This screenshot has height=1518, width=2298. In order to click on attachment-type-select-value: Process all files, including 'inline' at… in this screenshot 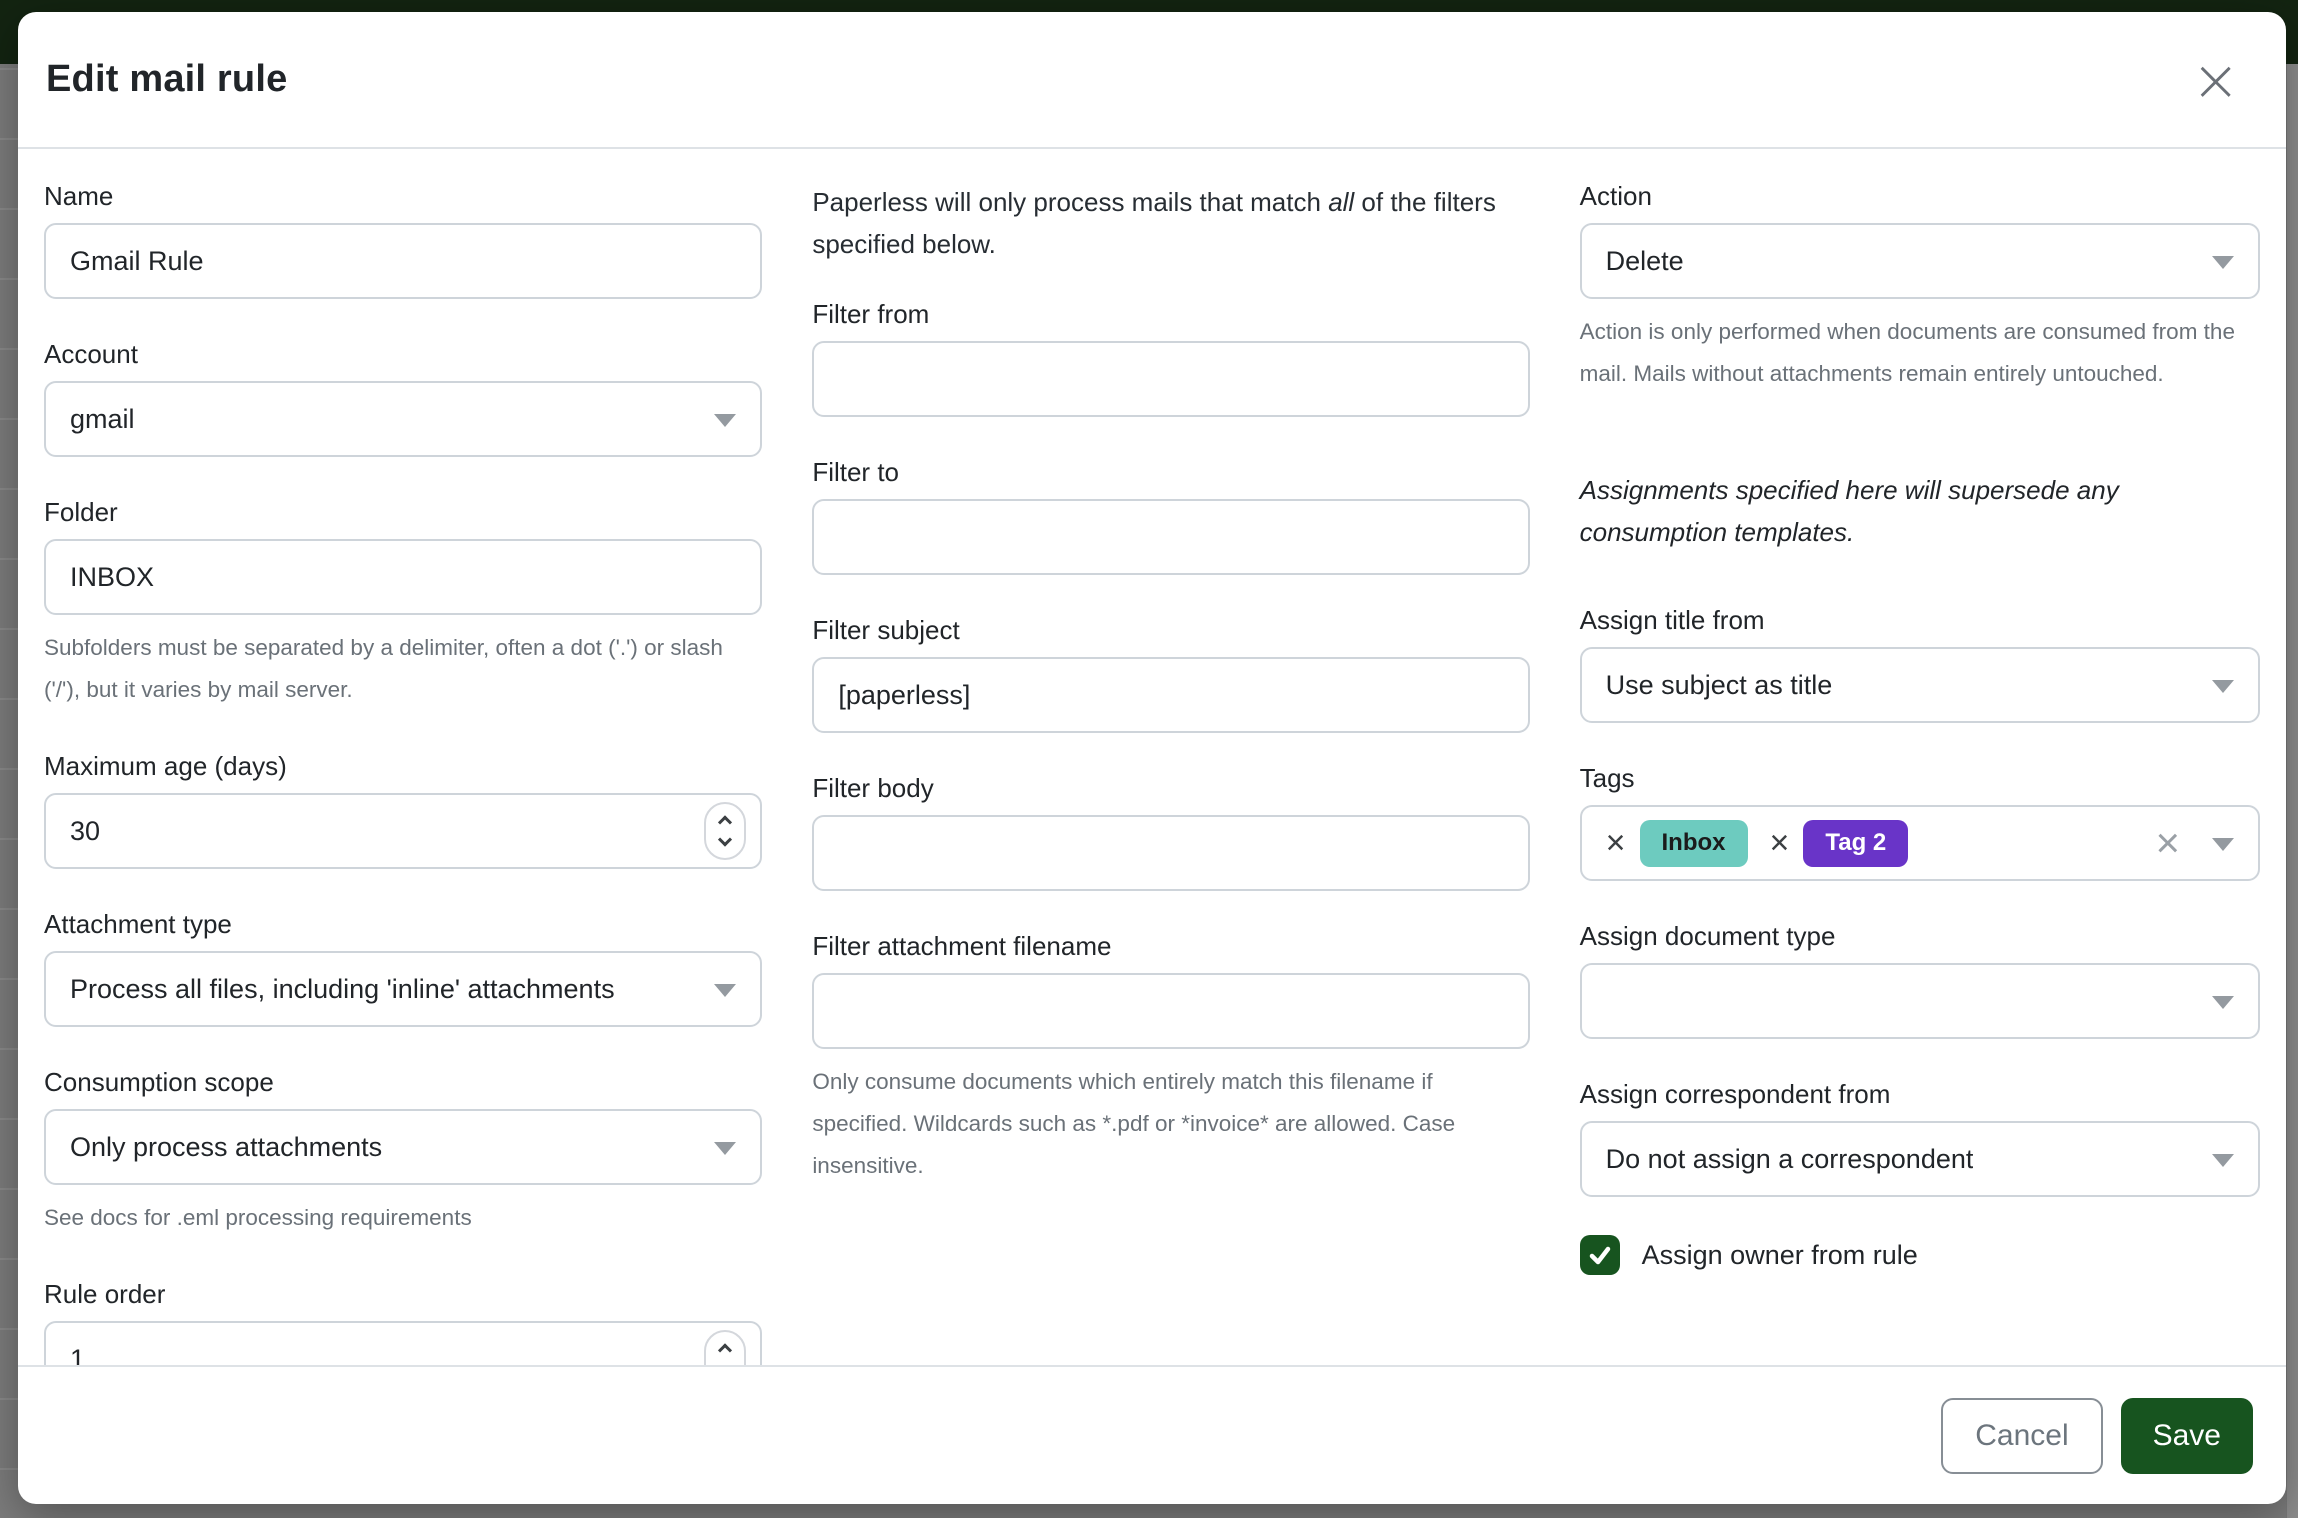, I will do `click(342, 988)`.